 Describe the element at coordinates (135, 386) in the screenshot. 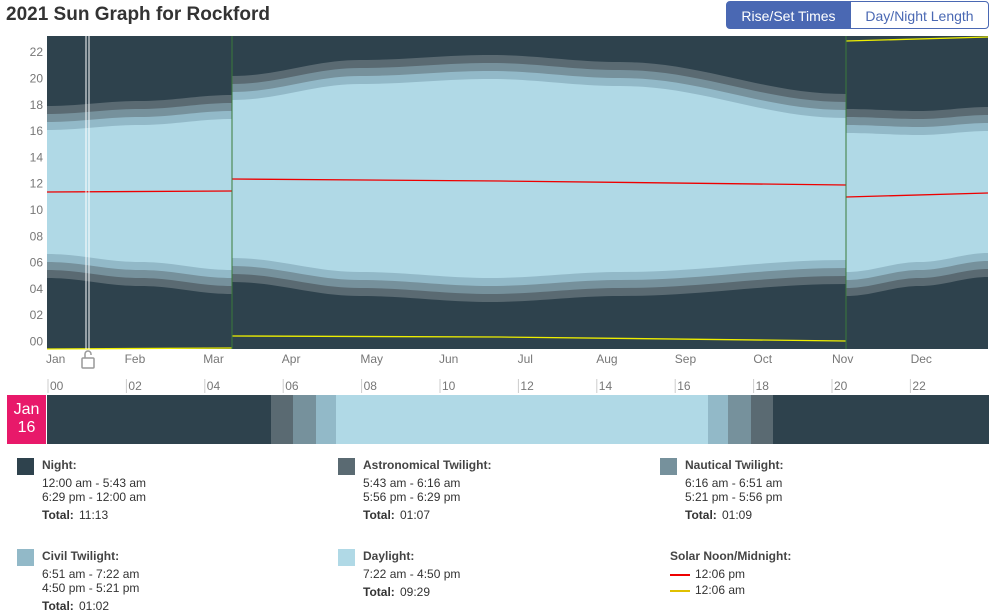

I see `hour-label: 02` at that location.